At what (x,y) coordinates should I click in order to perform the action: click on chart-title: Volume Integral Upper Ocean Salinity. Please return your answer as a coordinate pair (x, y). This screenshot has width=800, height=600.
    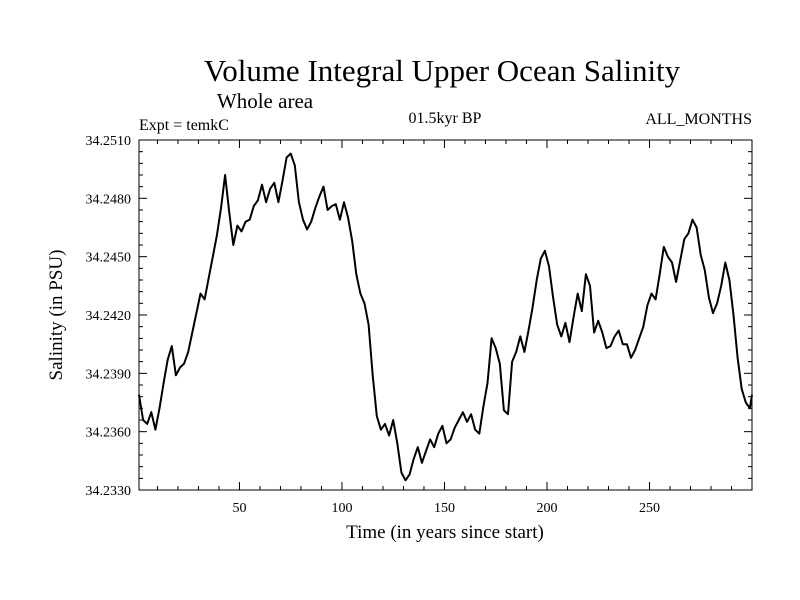
    Looking at the image, I should click on (442, 70).